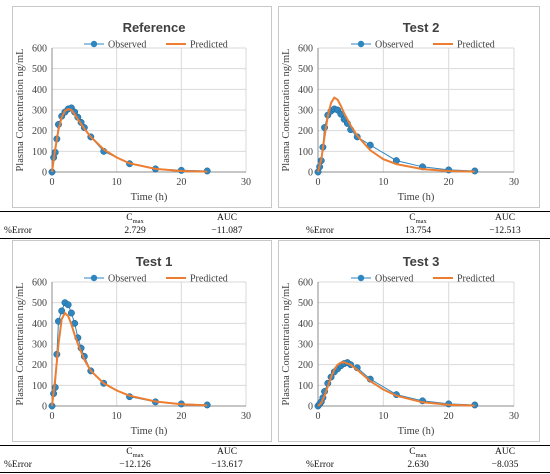  I want to click on y-axis-label: Plasma Concentration ng/mL, so click(20, 109).